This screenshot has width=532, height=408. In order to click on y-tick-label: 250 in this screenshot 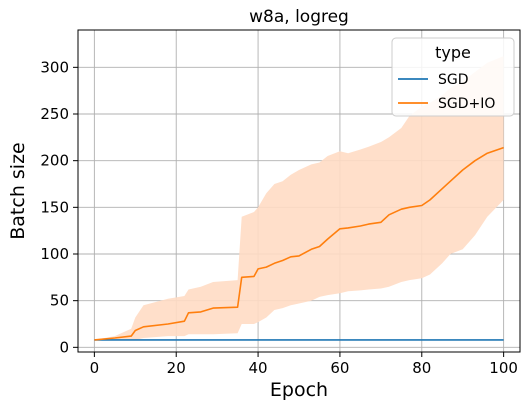, I will do `click(54, 114)`.